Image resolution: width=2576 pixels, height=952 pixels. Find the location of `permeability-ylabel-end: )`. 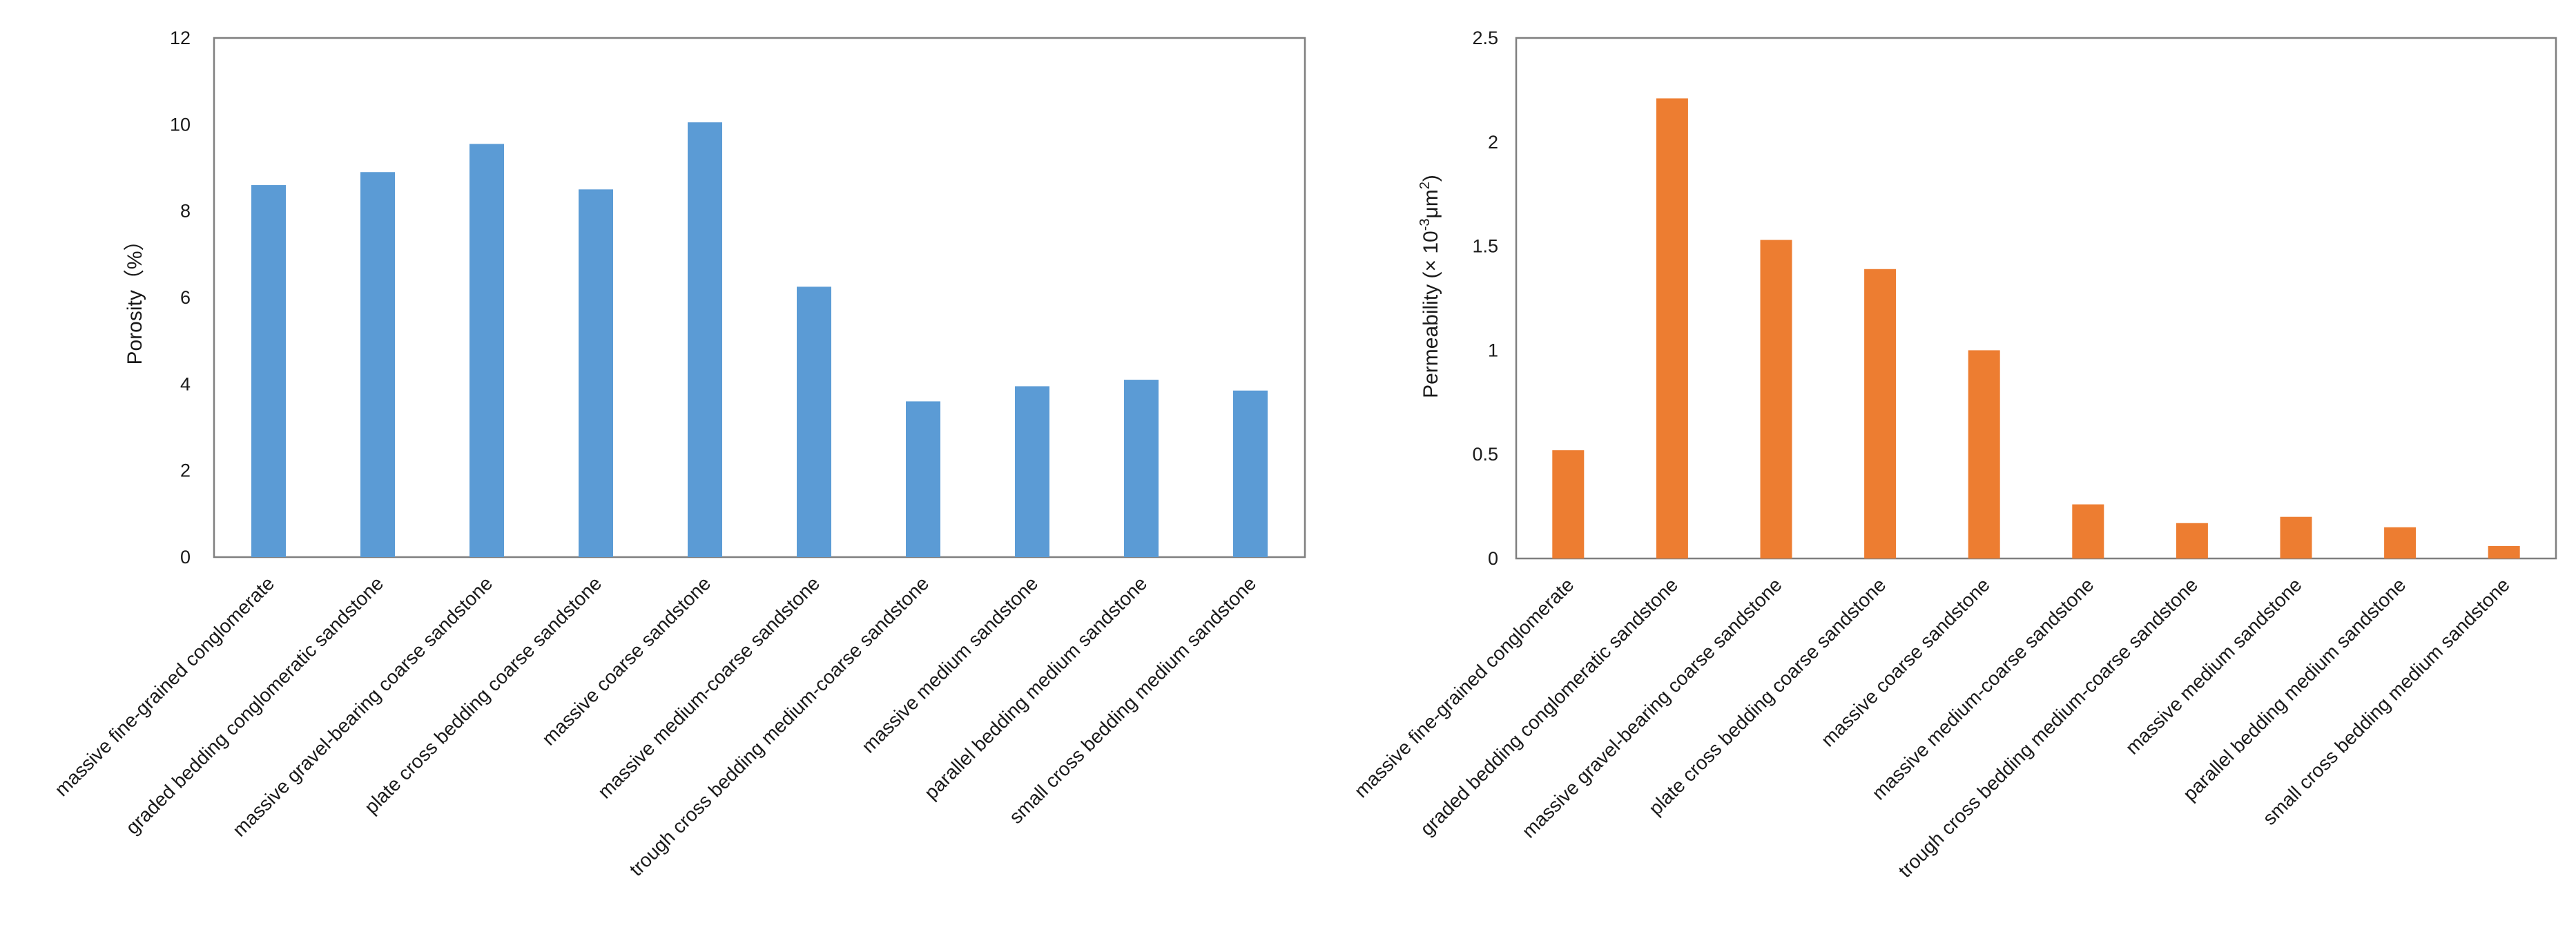

permeability-ylabel-end: ) is located at coordinates (1431, 178).